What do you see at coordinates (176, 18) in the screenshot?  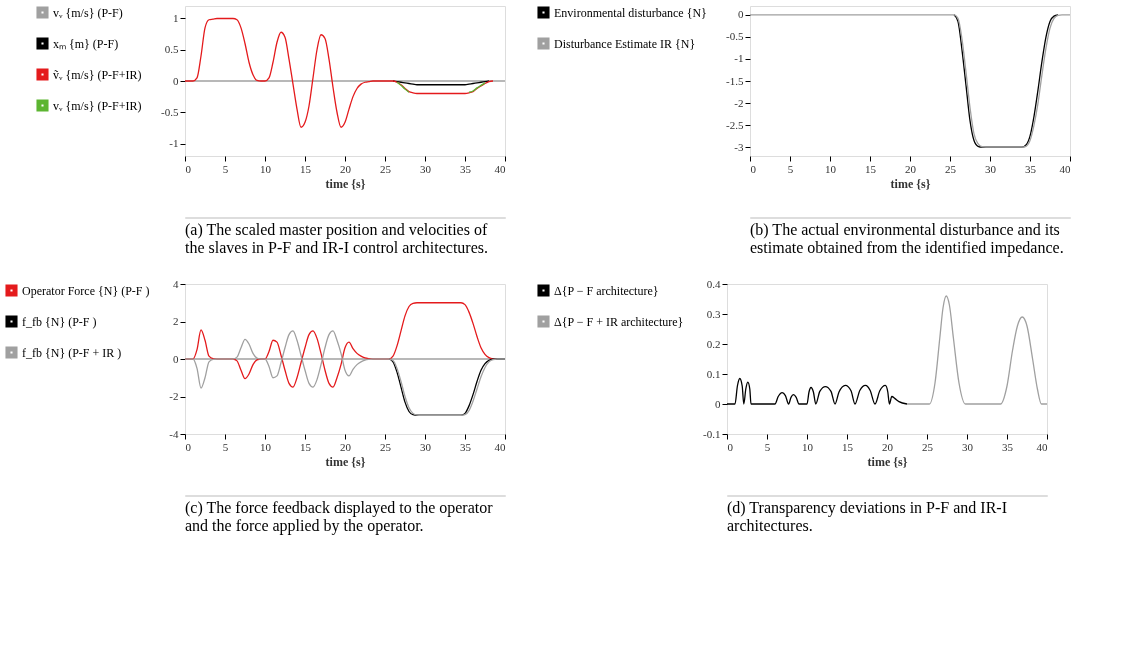 I see `y-tick-label: 1` at bounding box center [176, 18].